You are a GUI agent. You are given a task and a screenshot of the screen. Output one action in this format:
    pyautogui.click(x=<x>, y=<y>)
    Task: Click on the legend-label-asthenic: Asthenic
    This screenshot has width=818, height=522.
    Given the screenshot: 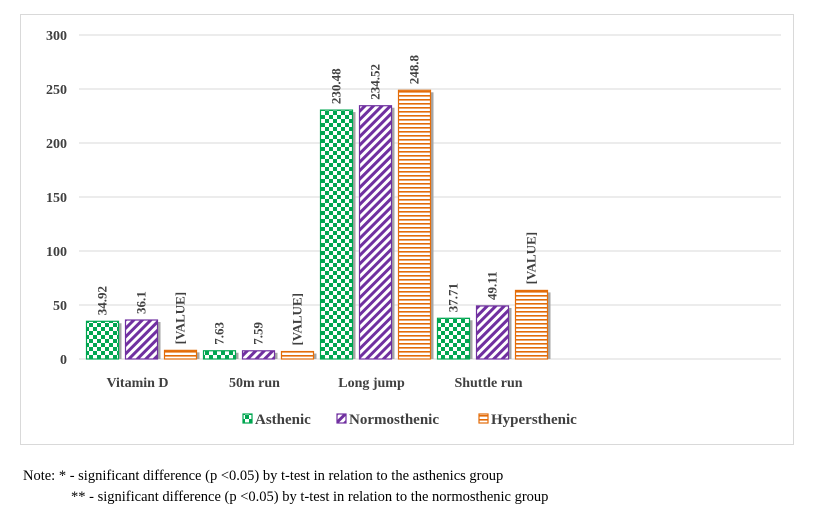 What is the action you would take?
    pyautogui.click(x=283, y=420)
    